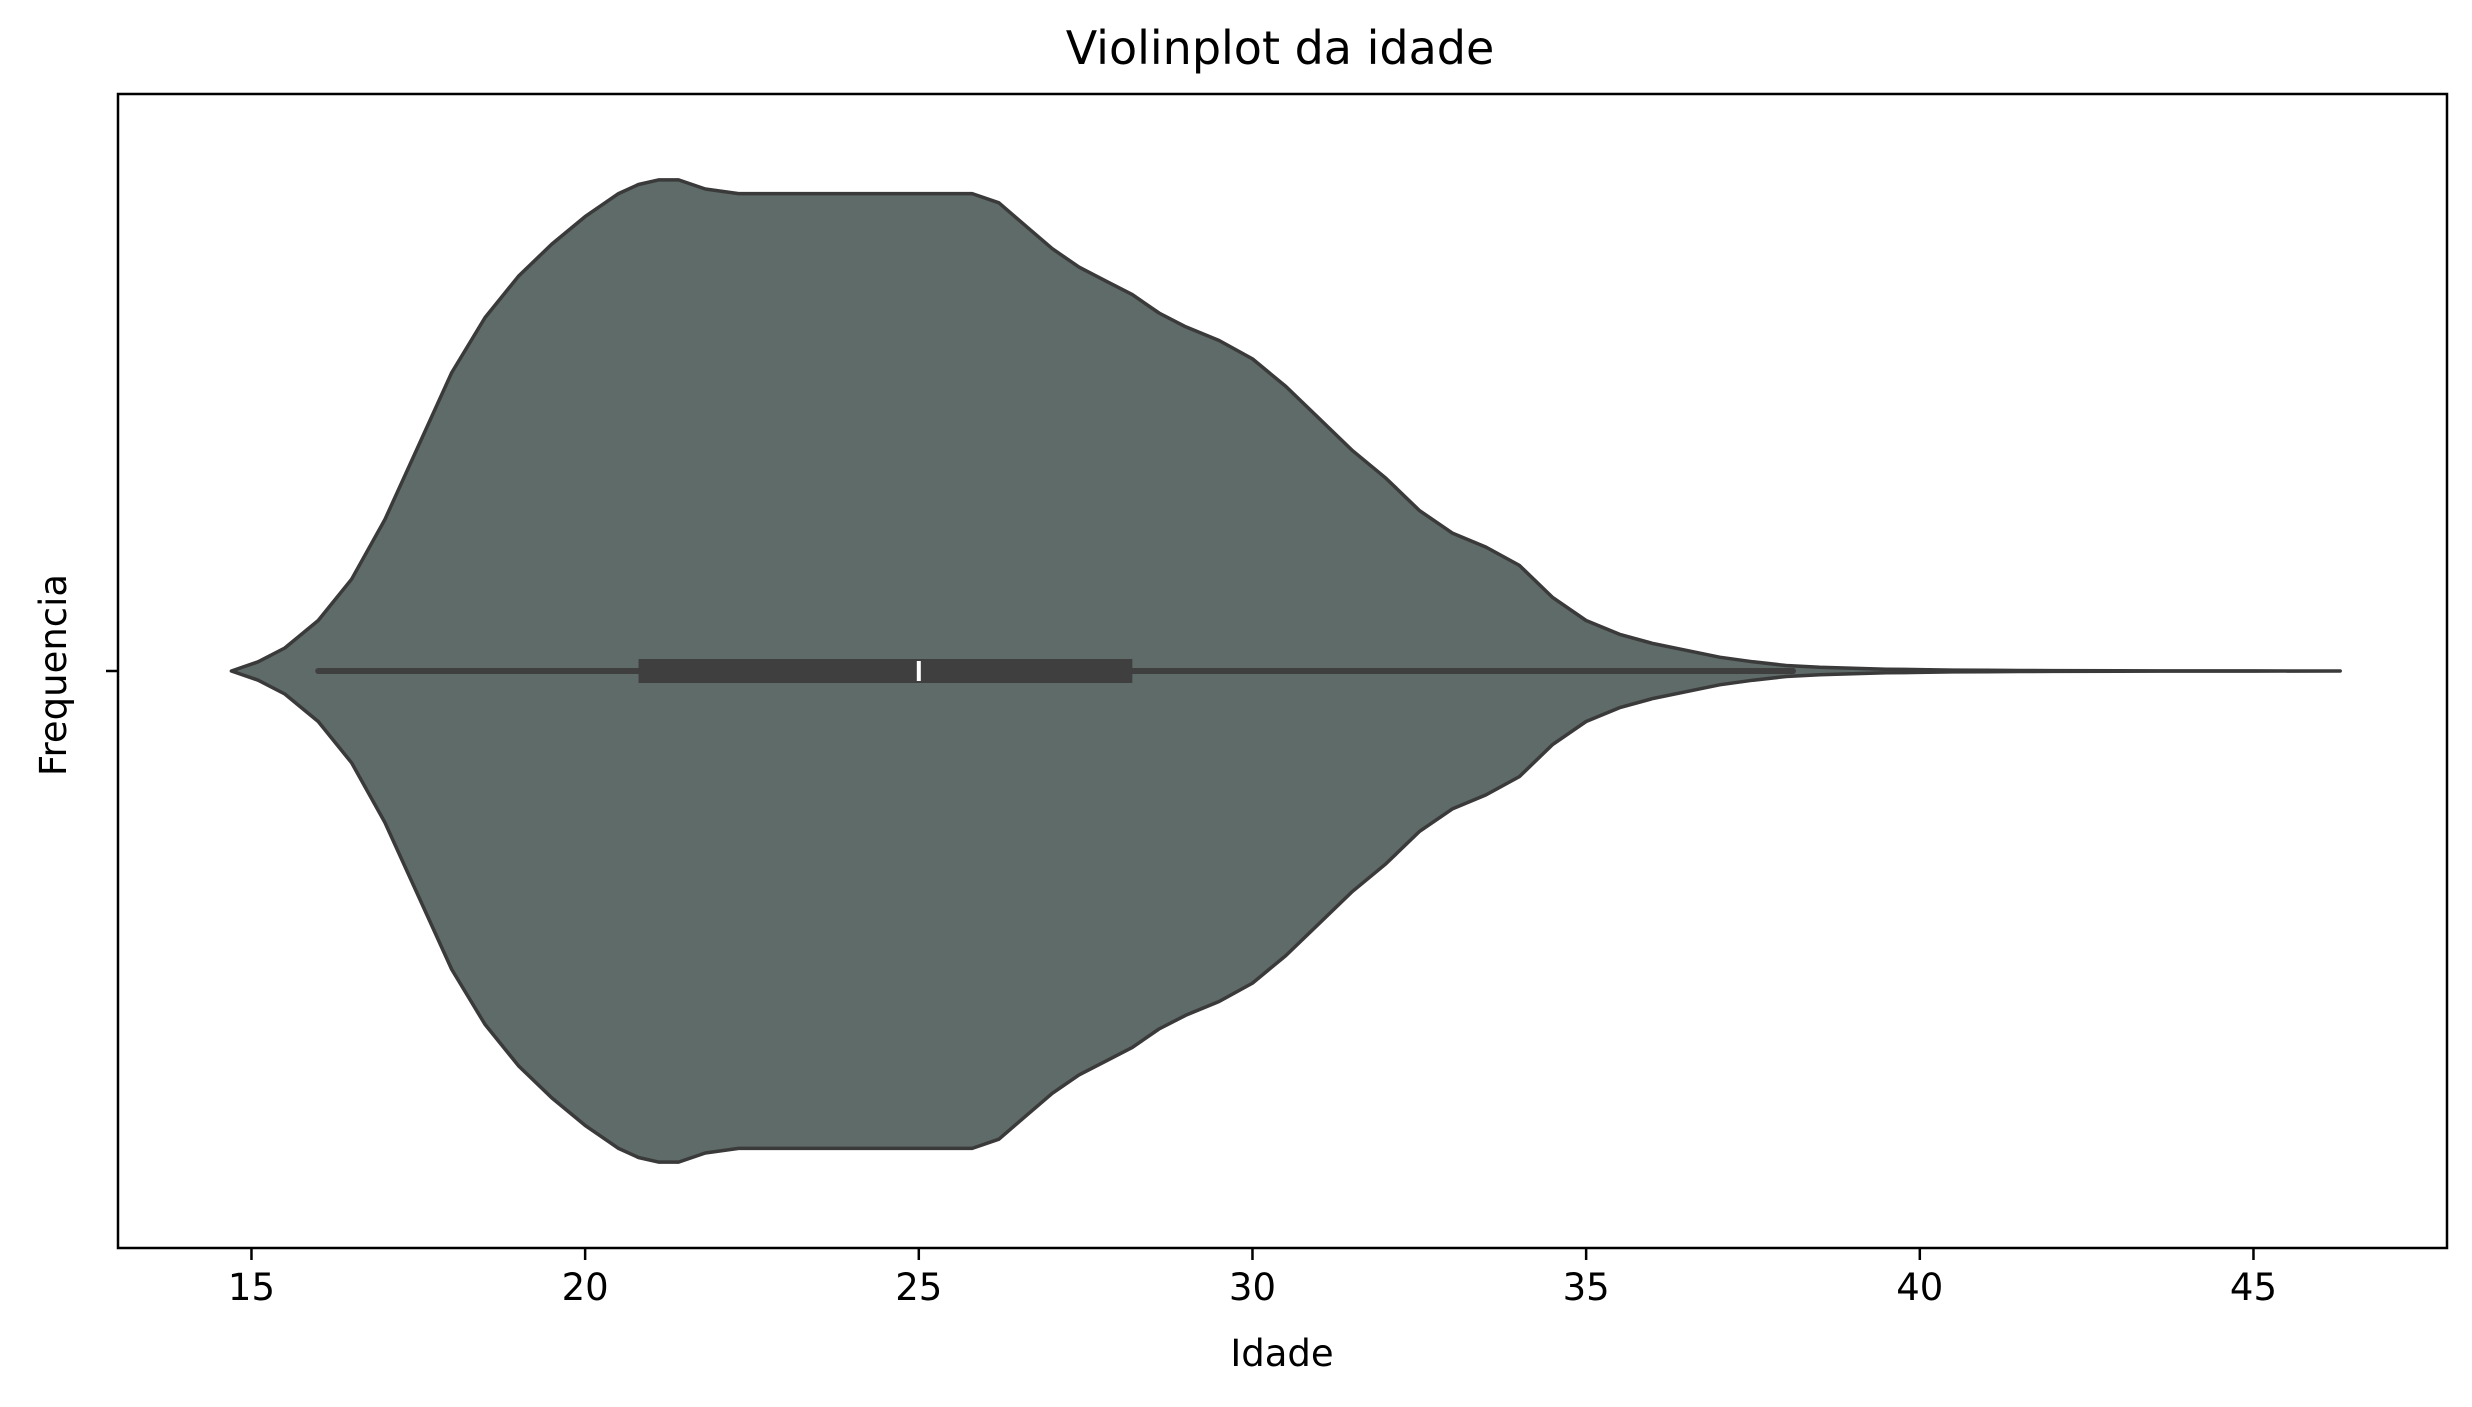 The width and height of the screenshot is (2472, 1407). What do you see at coordinates (1281, 1353) in the screenshot?
I see `x-axis-label: Idade` at bounding box center [1281, 1353].